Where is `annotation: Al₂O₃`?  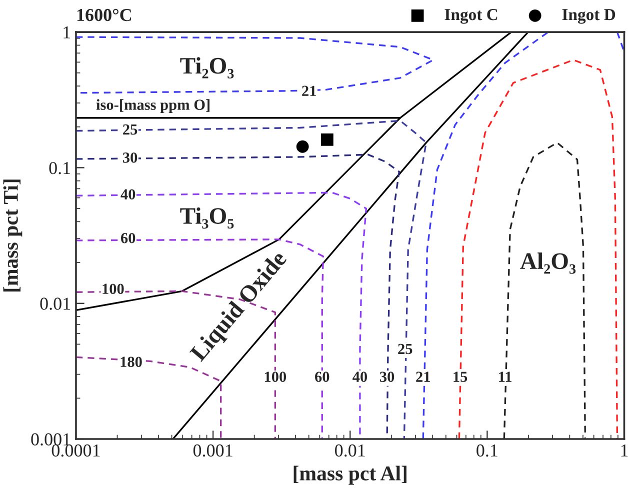
annotation: Al₂O₃ is located at coordinates (548, 263).